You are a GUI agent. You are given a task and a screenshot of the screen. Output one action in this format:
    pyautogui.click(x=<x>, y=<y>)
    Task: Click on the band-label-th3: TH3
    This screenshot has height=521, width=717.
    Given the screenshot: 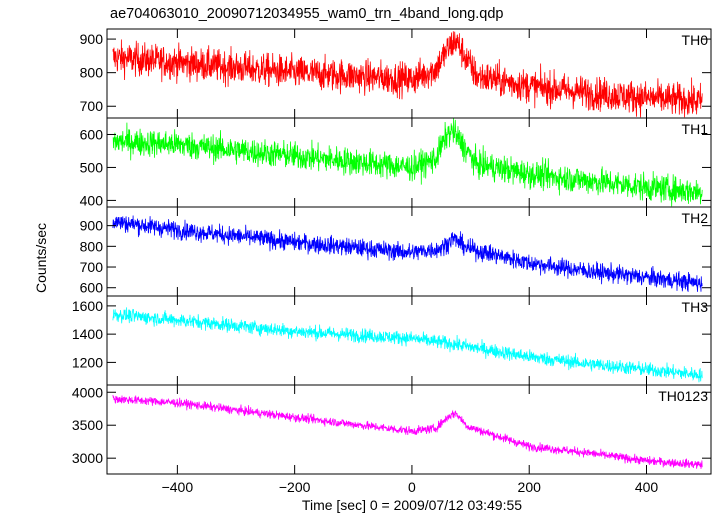 What is the action you would take?
    pyautogui.click(x=695, y=307)
    